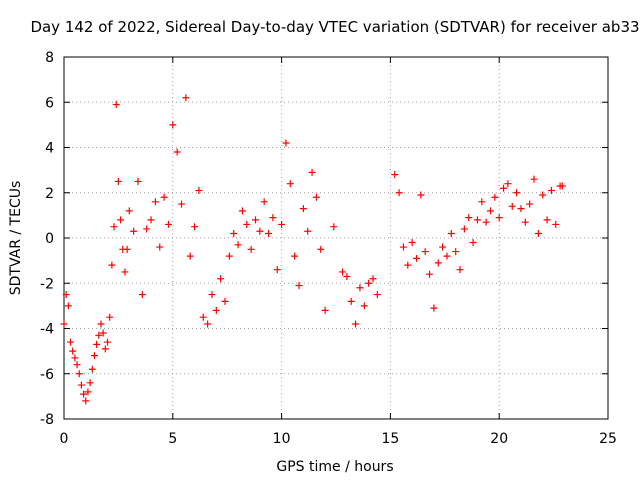  Describe the element at coordinates (49, 194) in the screenshot. I see `y-tick-label: 2` at that location.